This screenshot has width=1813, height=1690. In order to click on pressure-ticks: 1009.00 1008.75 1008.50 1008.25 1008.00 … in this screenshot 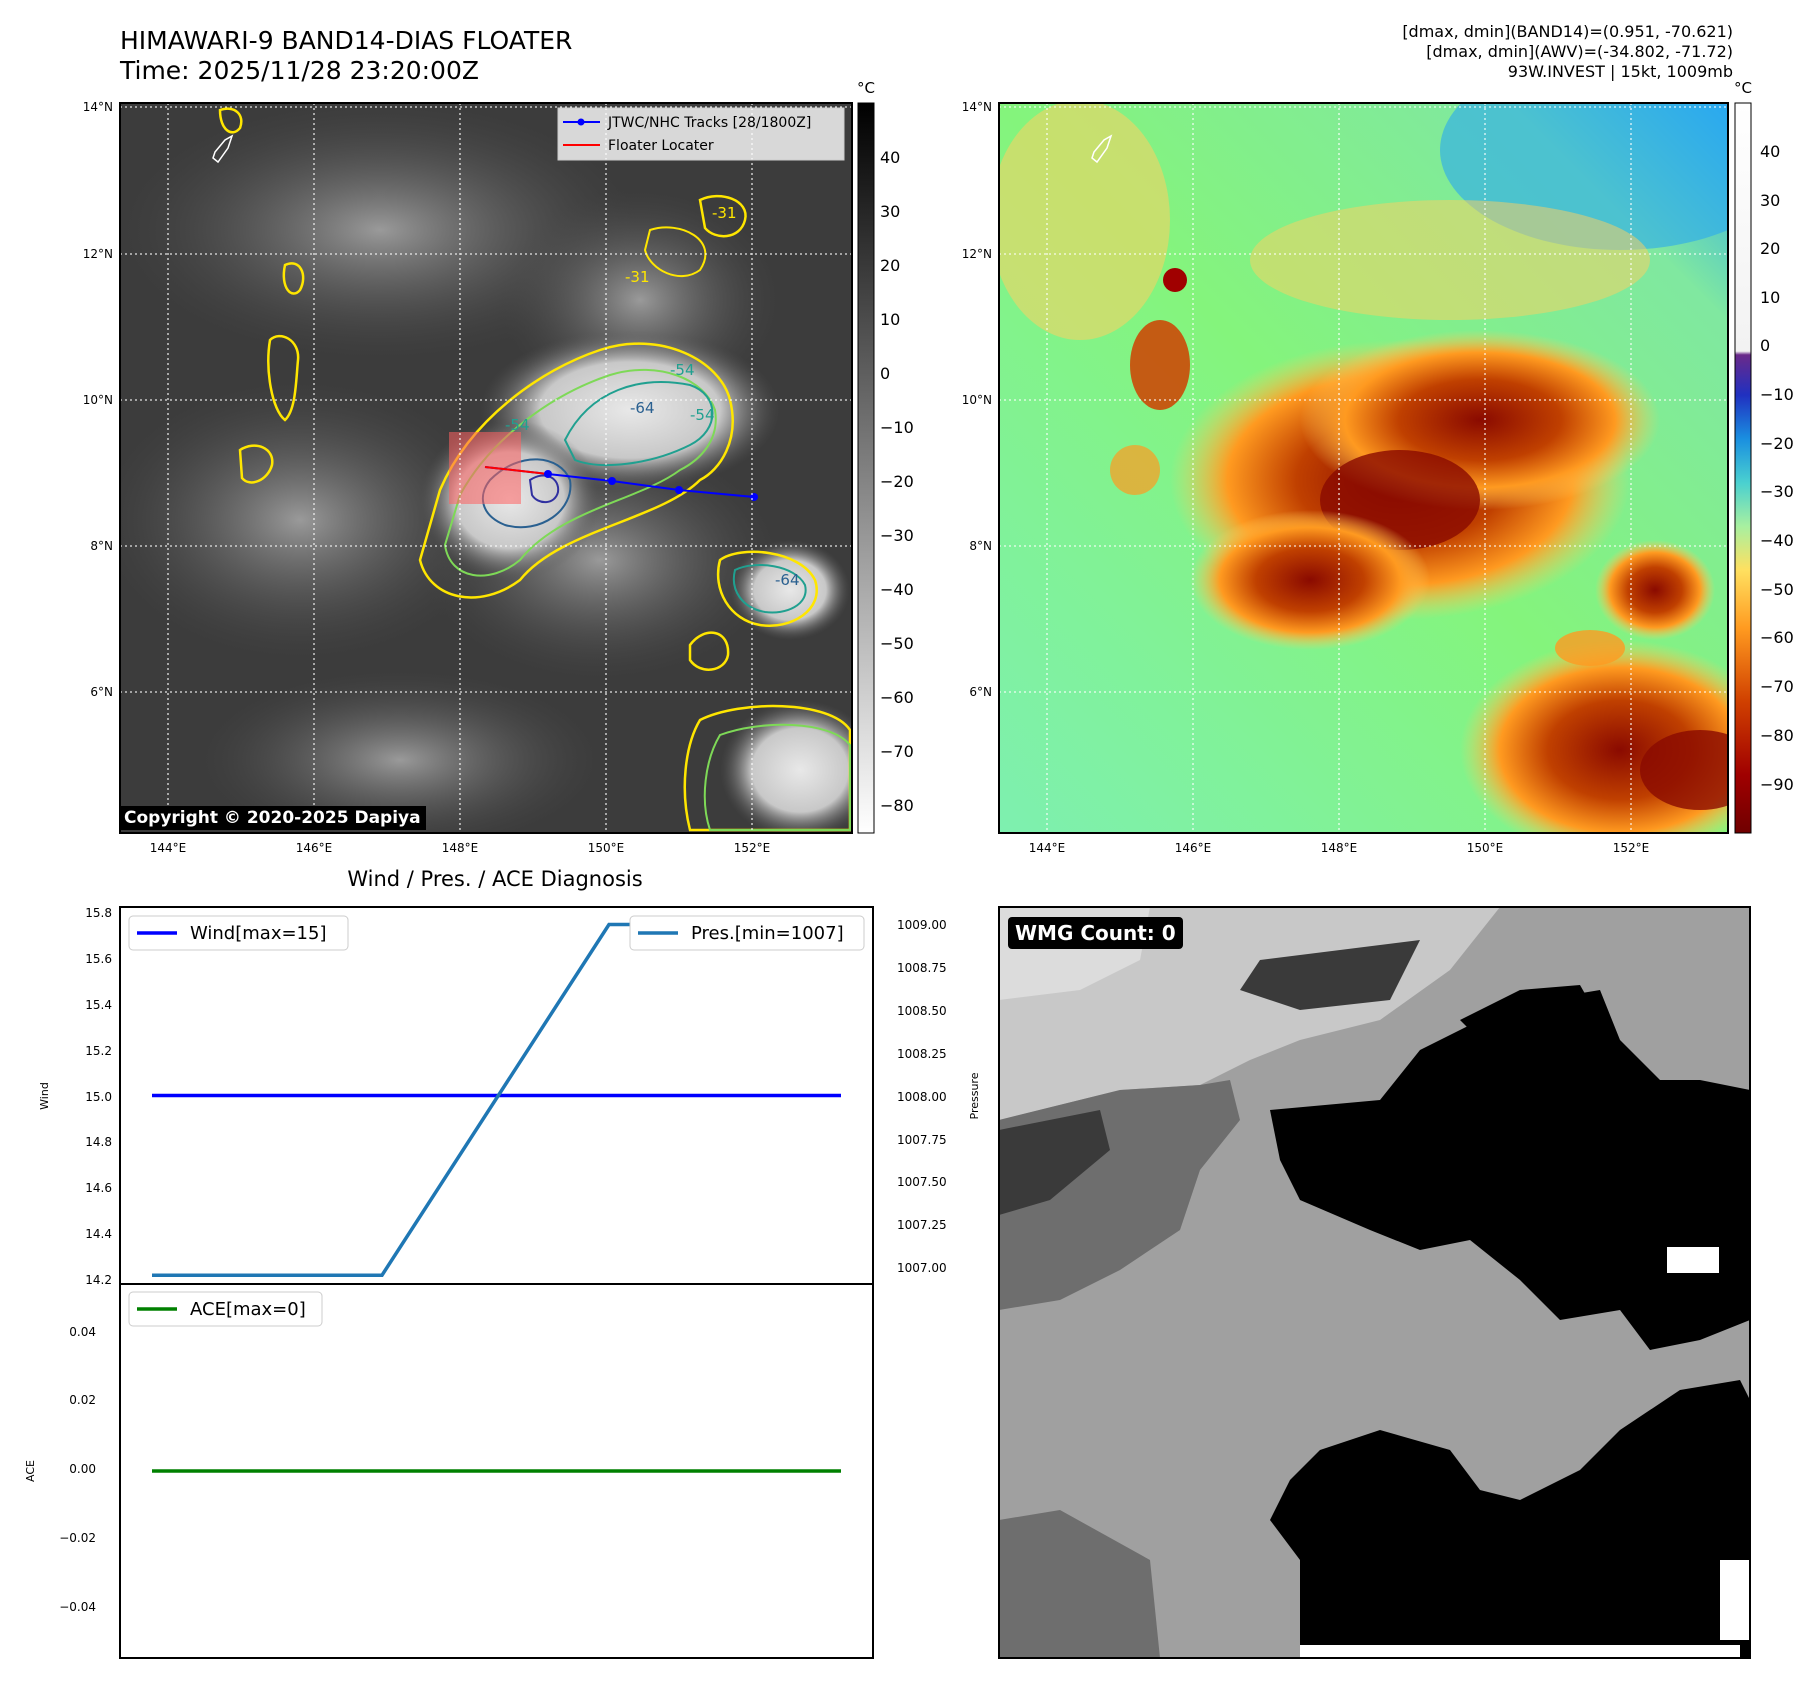, I will do `click(922, 1096)`.